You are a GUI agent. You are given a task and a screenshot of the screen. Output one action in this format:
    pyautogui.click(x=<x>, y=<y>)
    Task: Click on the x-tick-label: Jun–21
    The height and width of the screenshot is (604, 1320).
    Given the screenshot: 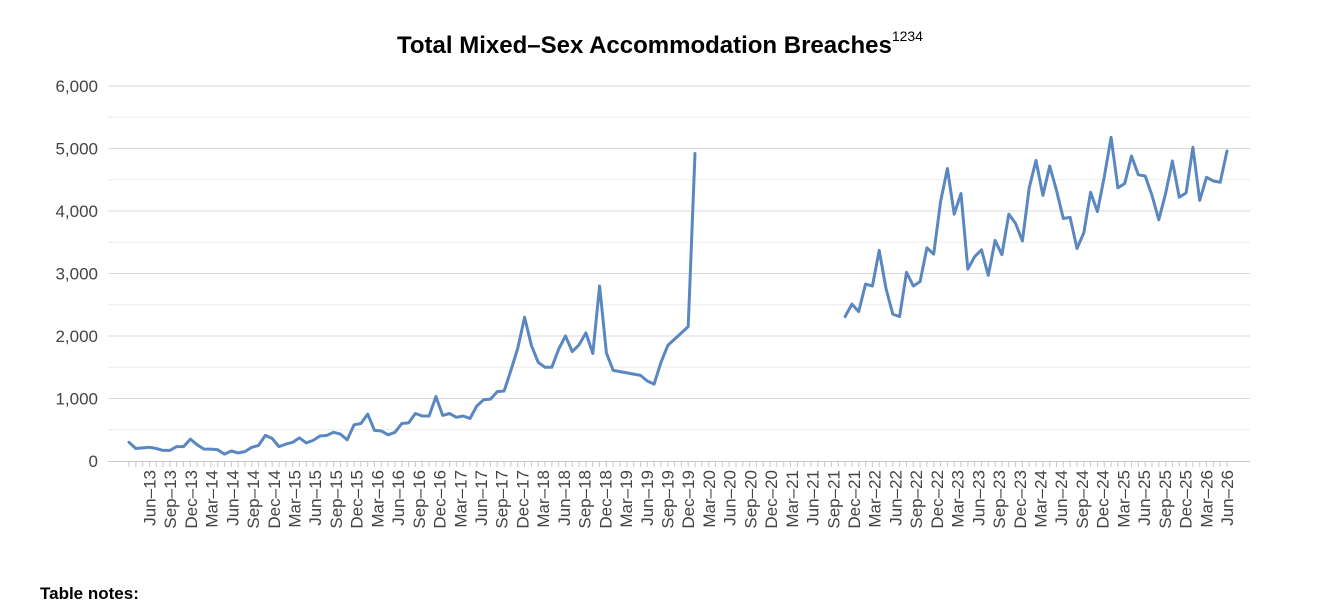 What is the action you would take?
    pyautogui.click(x=813, y=498)
    